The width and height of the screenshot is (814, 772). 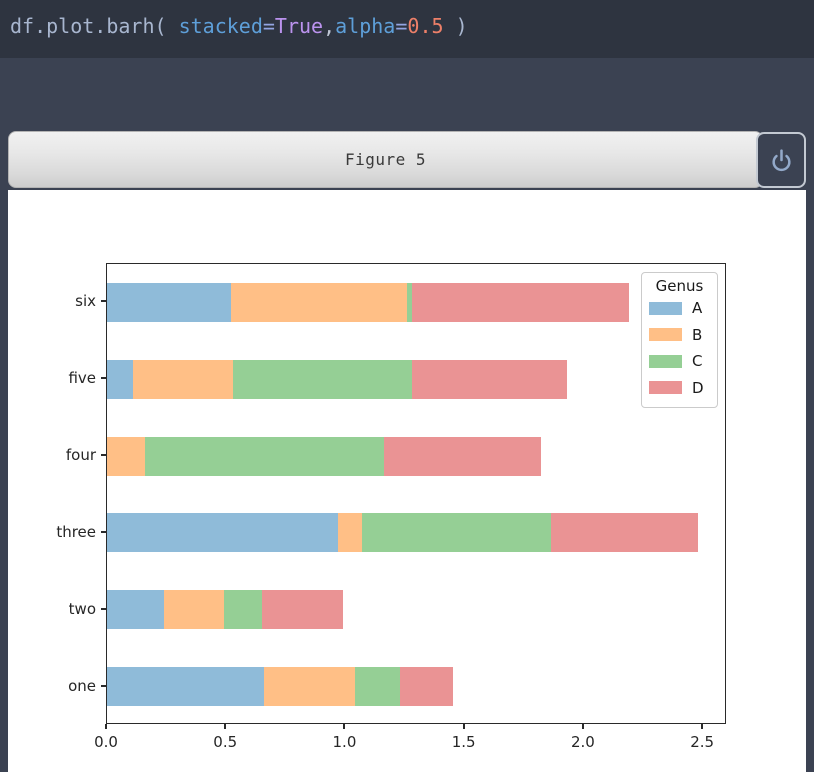 What do you see at coordinates (85, 301) in the screenshot?
I see `y-tick-label: six` at bounding box center [85, 301].